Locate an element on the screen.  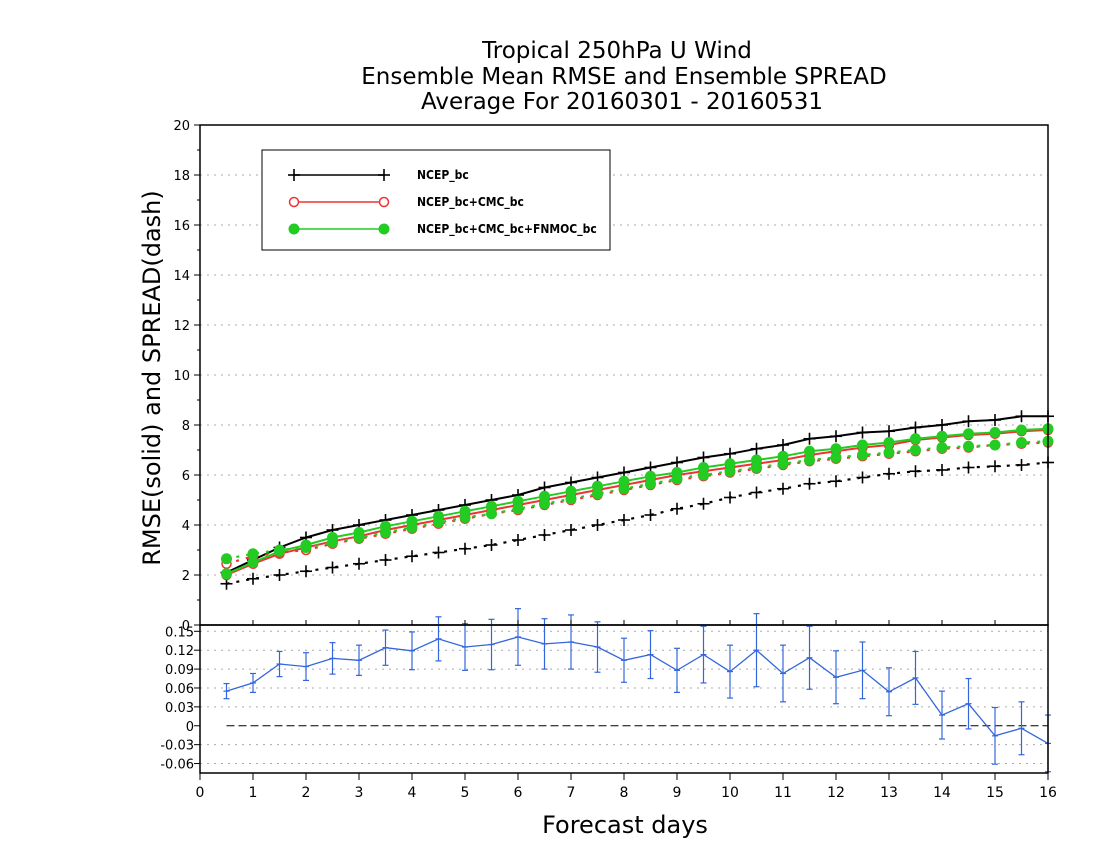
x-tick-label: 4 is located at coordinates (412, 793).